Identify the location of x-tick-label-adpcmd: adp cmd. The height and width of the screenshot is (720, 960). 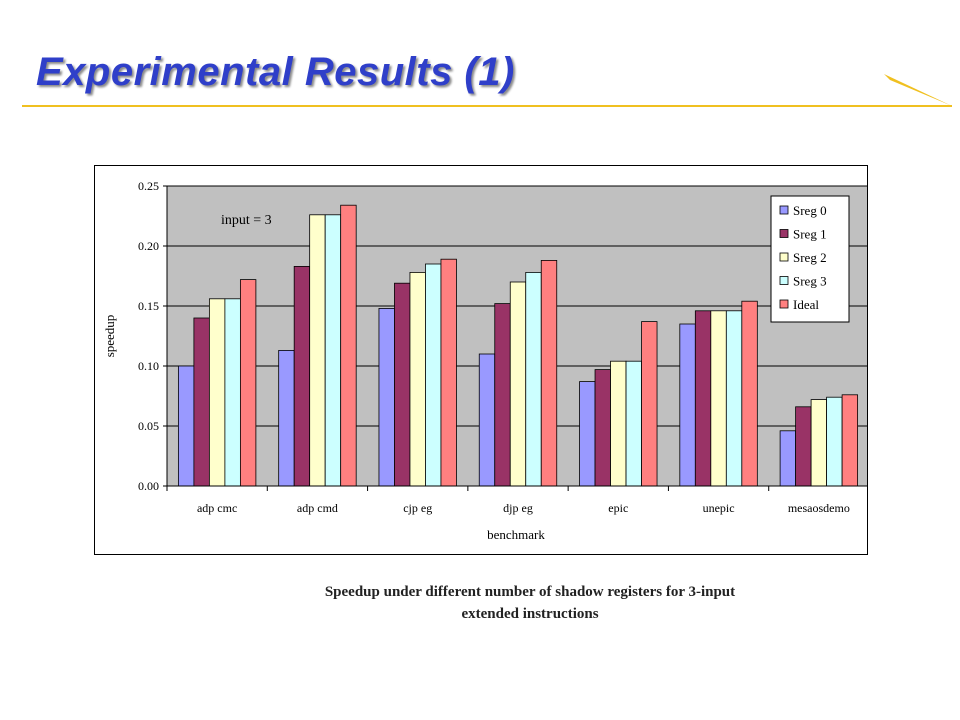
(317, 508).